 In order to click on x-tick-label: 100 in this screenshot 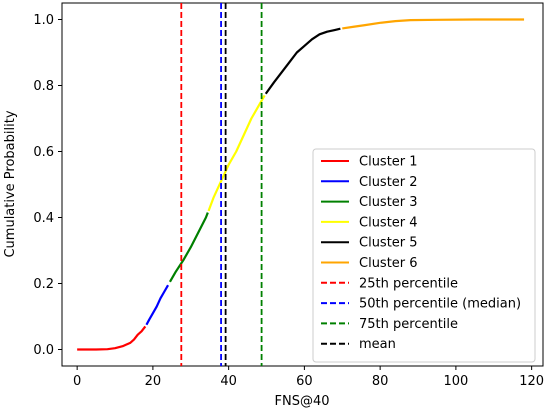, I will do `click(455, 381)`.